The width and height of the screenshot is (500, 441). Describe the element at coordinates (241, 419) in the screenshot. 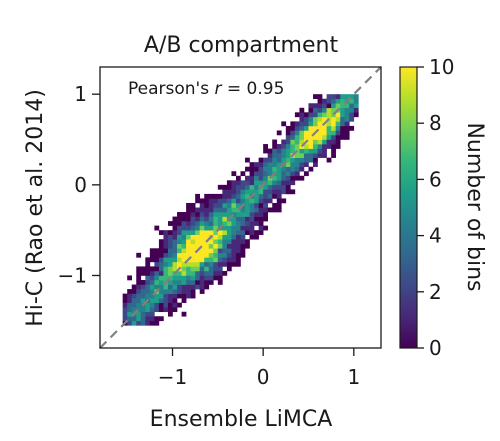

I see `x-axis-label: Ensemble LiMCA` at that location.